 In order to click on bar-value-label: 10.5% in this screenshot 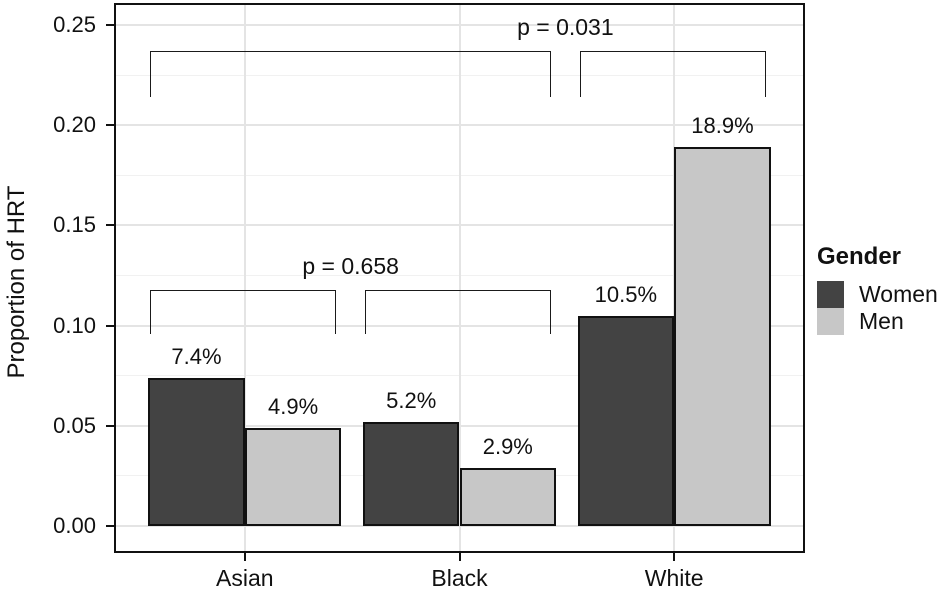, I will do `click(626, 294)`.